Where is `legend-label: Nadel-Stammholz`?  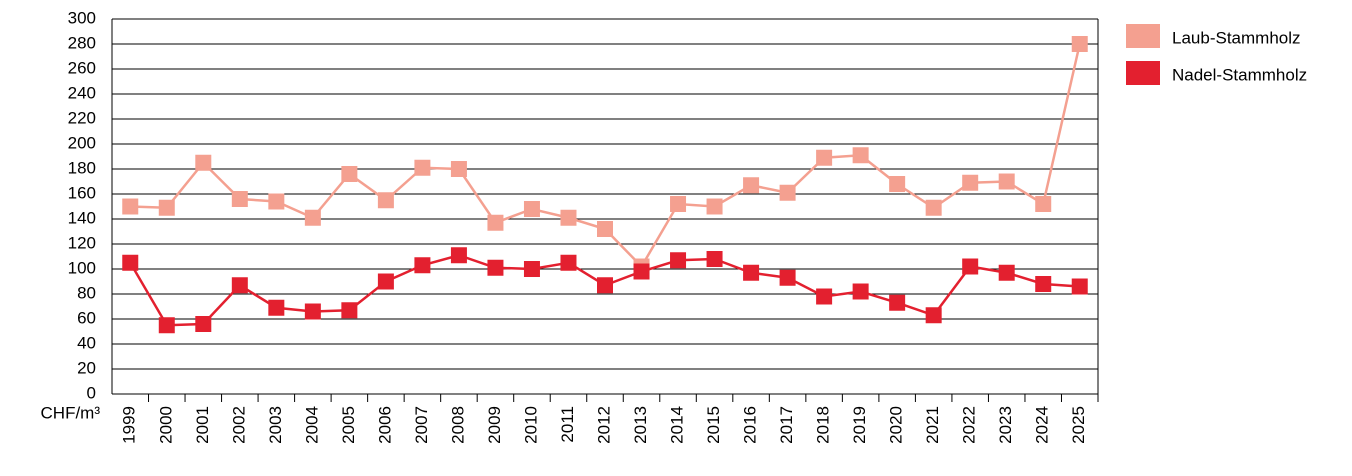 legend-label: Nadel-Stammholz is located at coordinates (1239, 74).